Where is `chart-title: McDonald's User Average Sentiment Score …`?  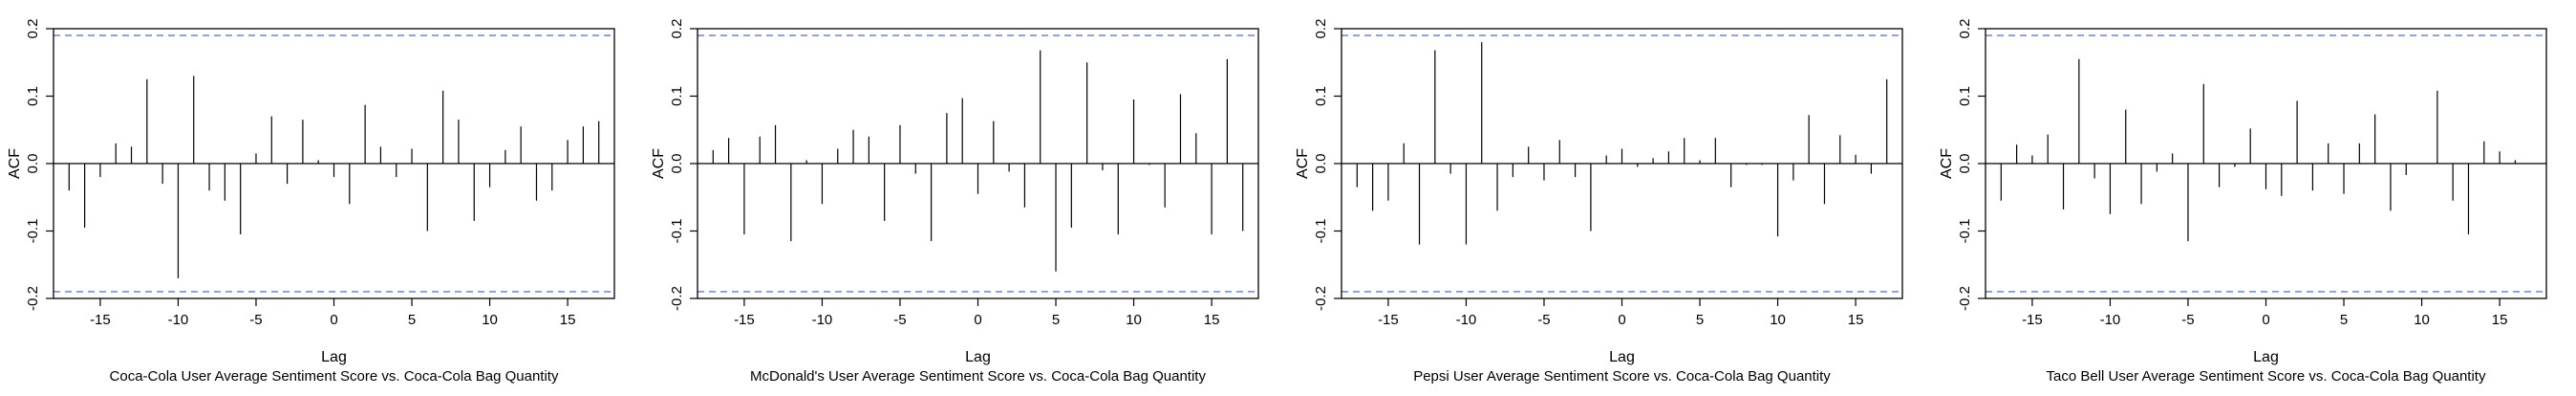
chart-title: McDonald's User Average Sentiment Score … is located at coordinates (978, 376).